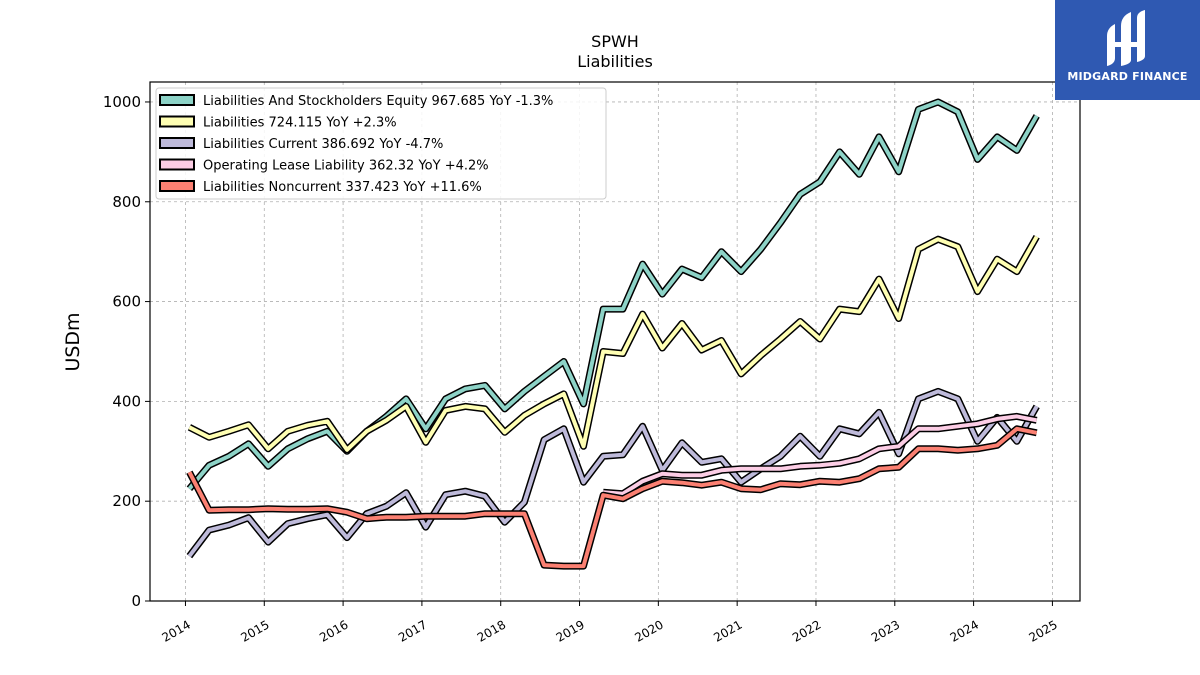  Describe the element at coordinates (126, 501) in the screenshot. I see `y-tick-label: 200` at that location.